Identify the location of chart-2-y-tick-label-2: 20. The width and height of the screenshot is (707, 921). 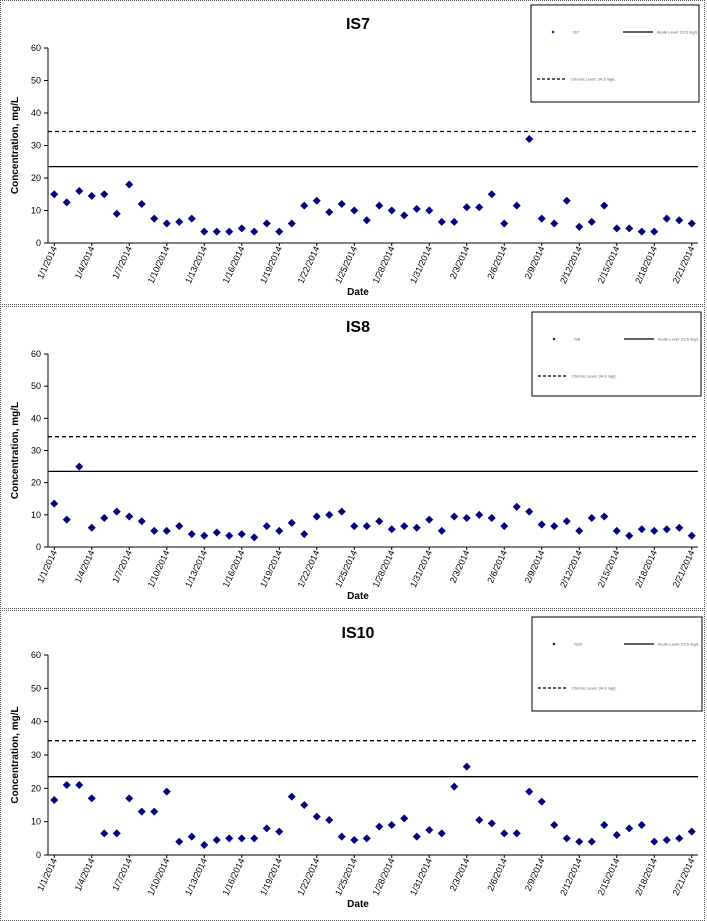
(36, 788).